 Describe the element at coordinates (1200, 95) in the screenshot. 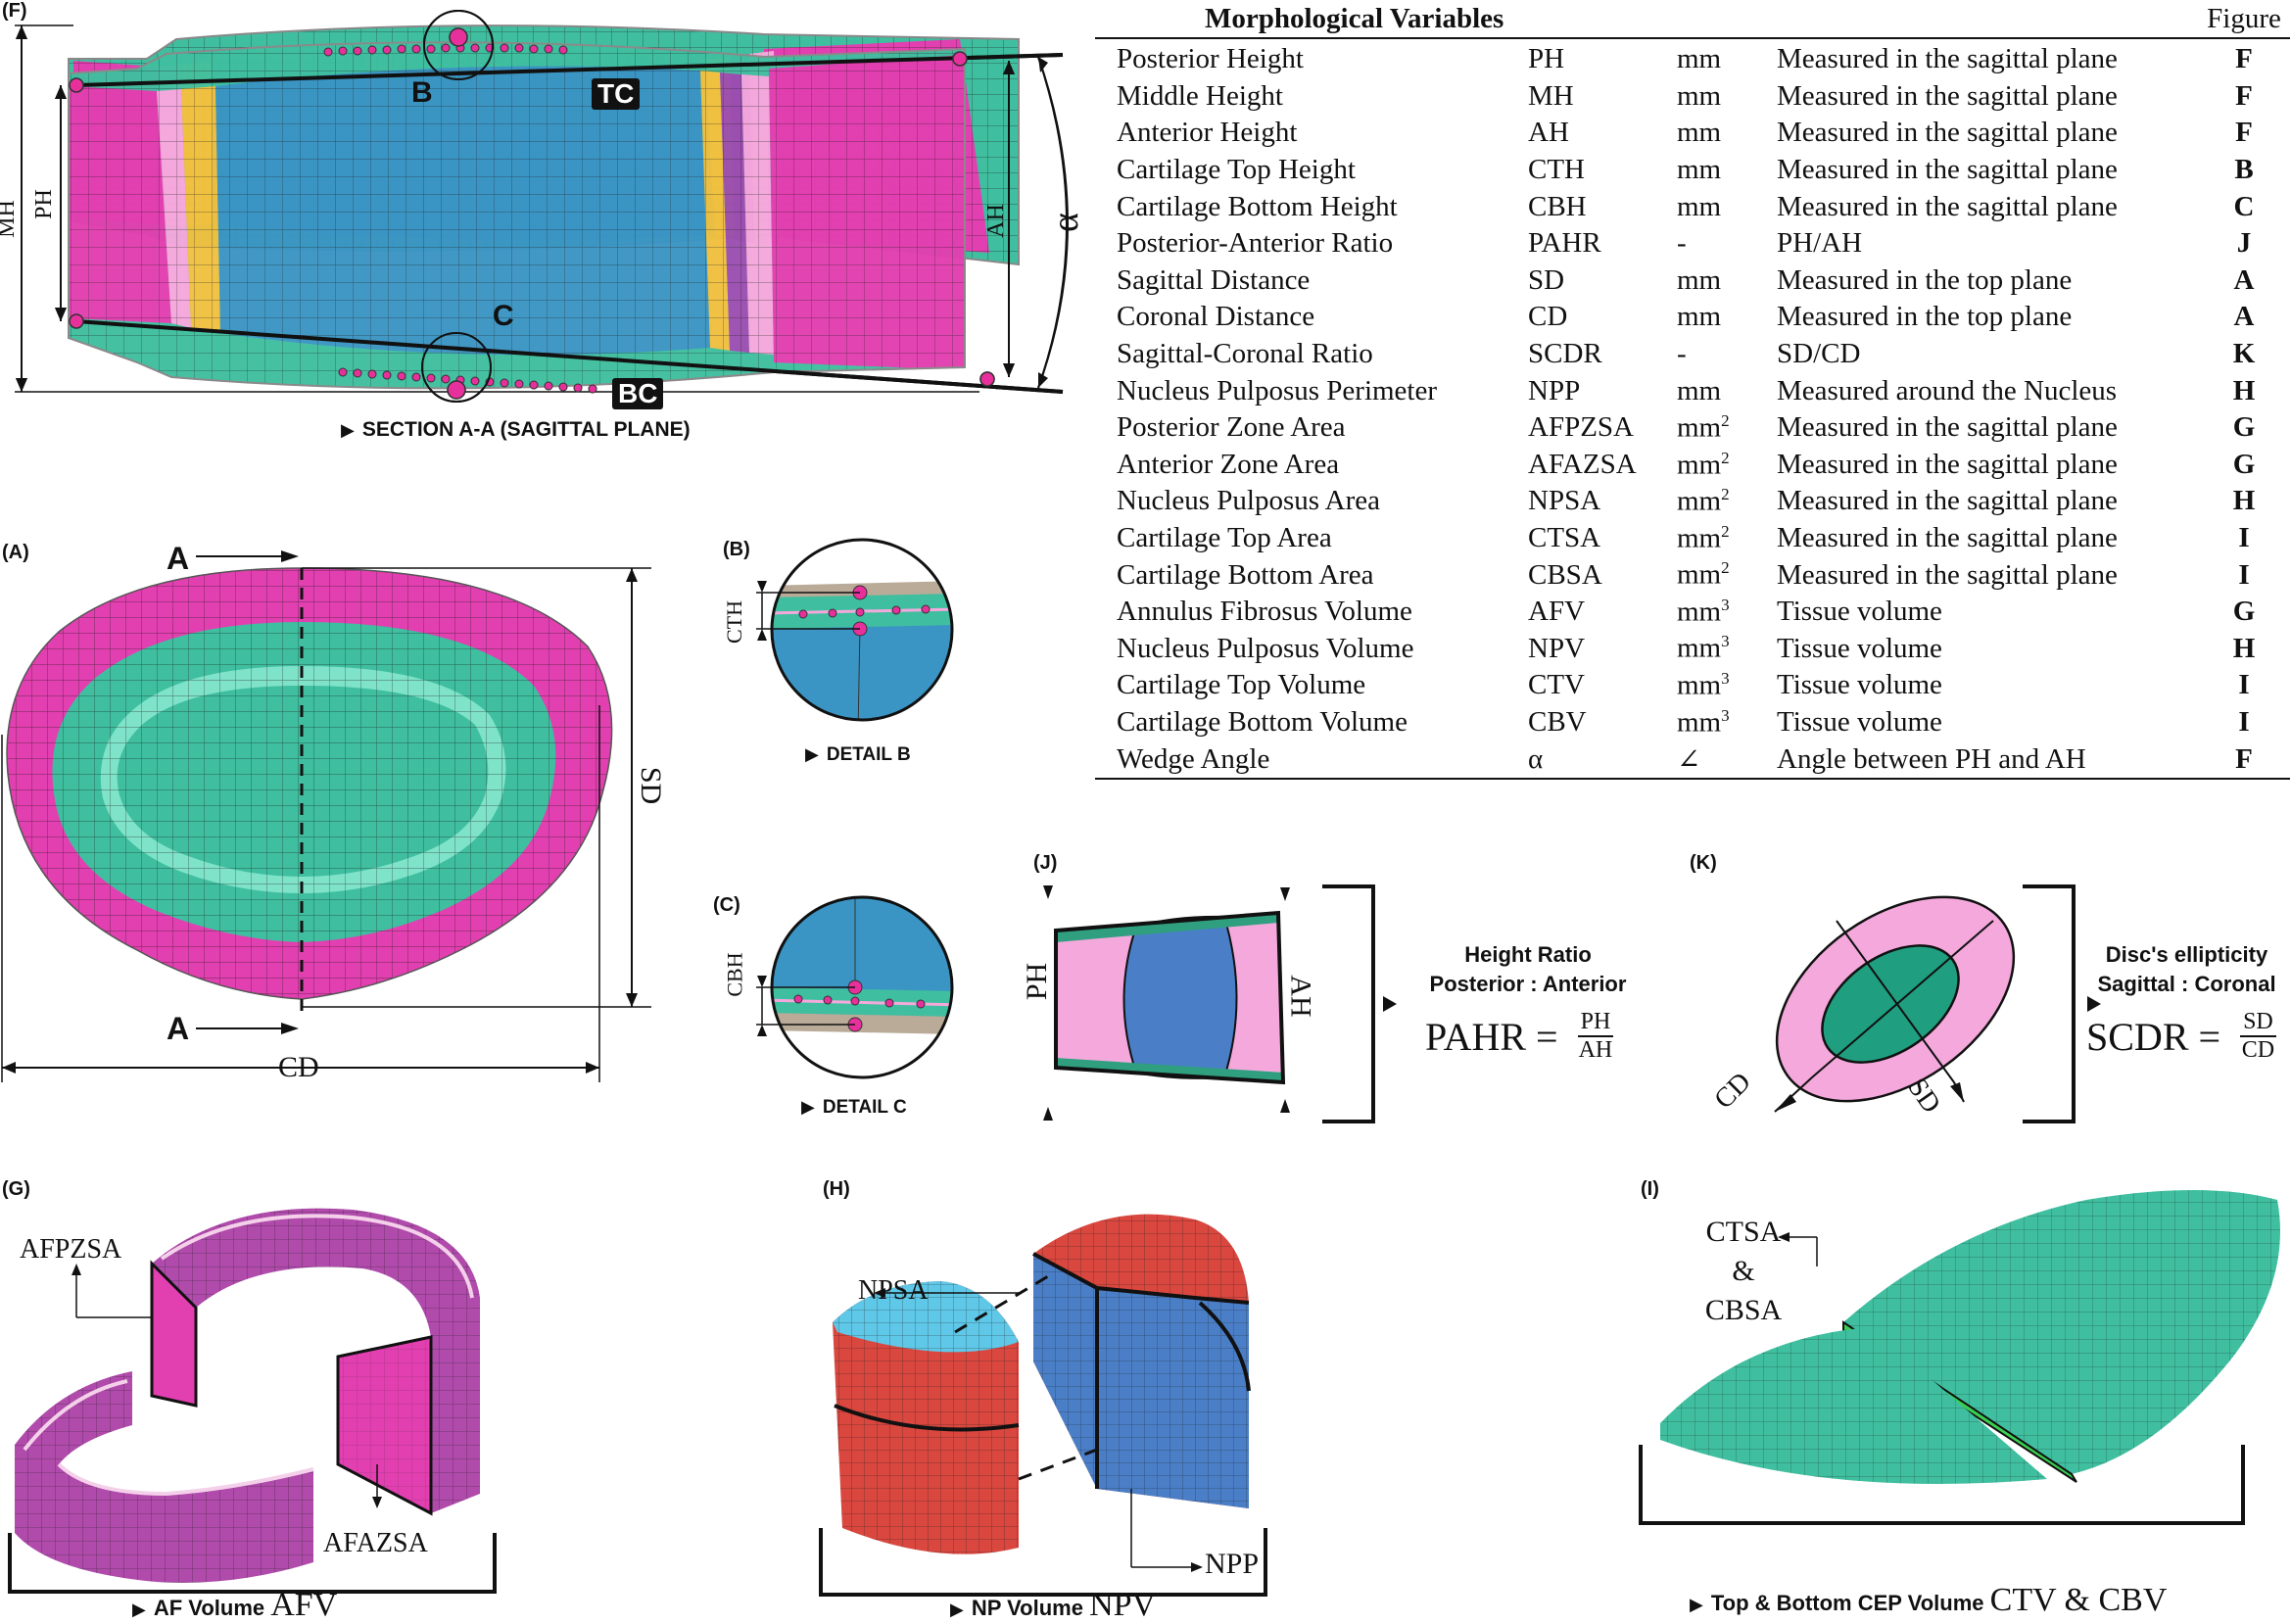

I see `variable-name-cell: Middle Height` at that location.